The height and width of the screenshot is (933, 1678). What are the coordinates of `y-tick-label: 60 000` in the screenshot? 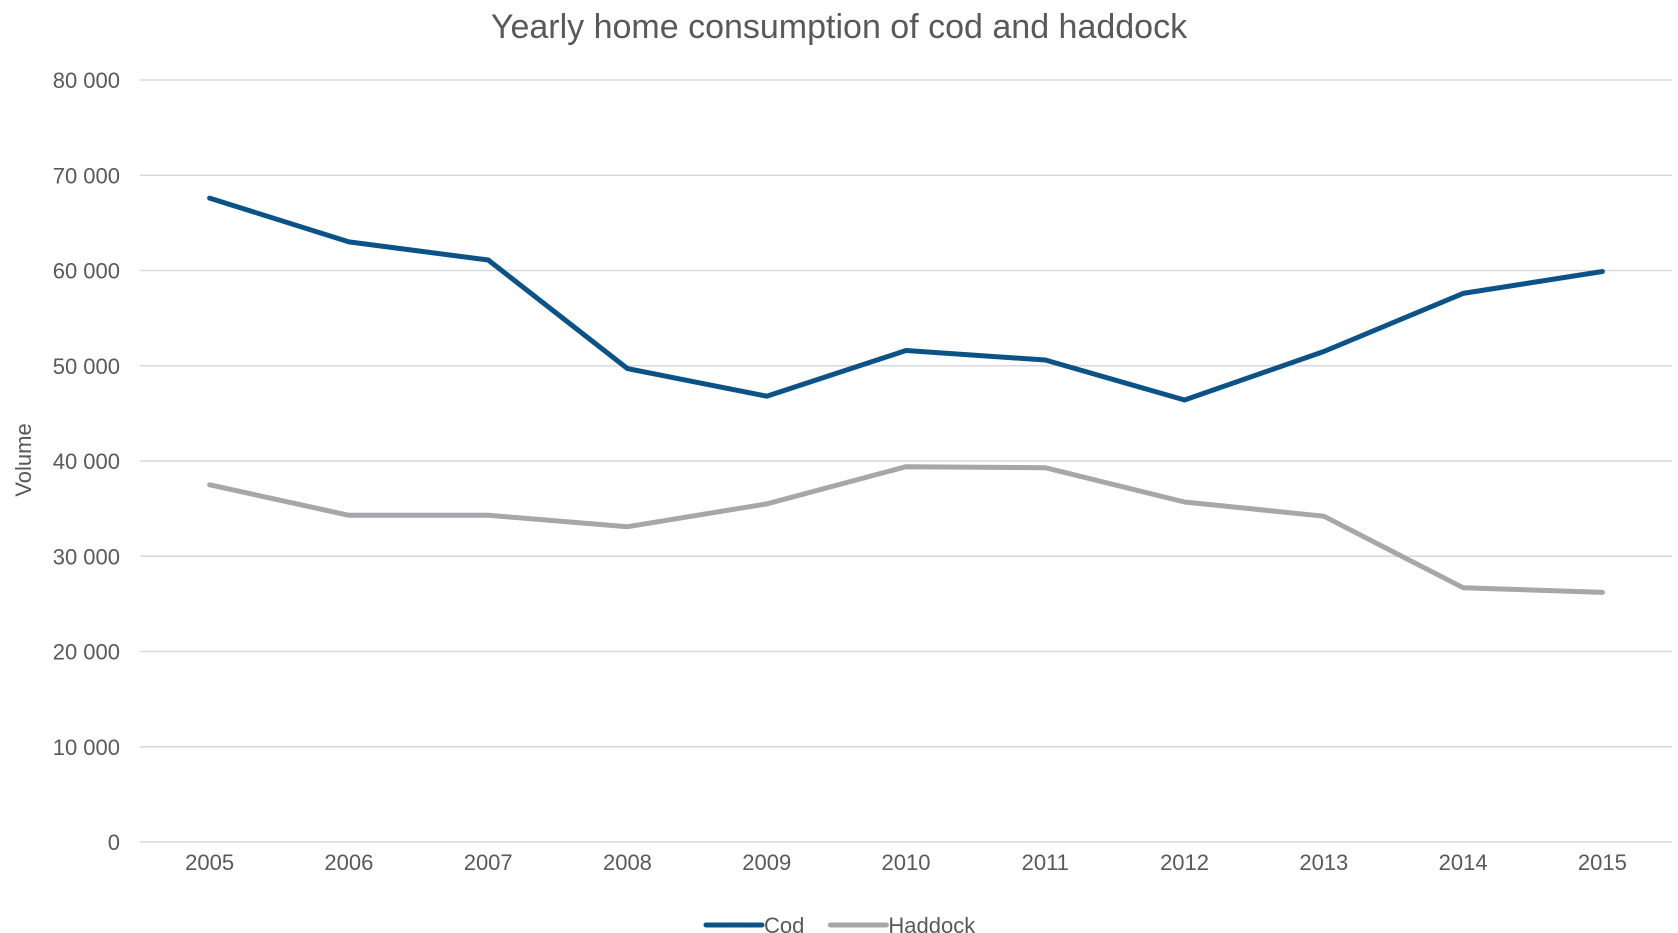 It's located at (86, 271).